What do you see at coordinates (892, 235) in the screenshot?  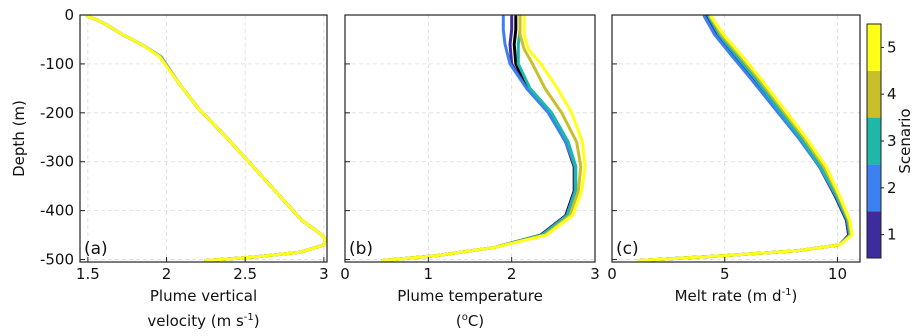 I see `colorbar-tick-label: 1` at bounding box center [892, 235].